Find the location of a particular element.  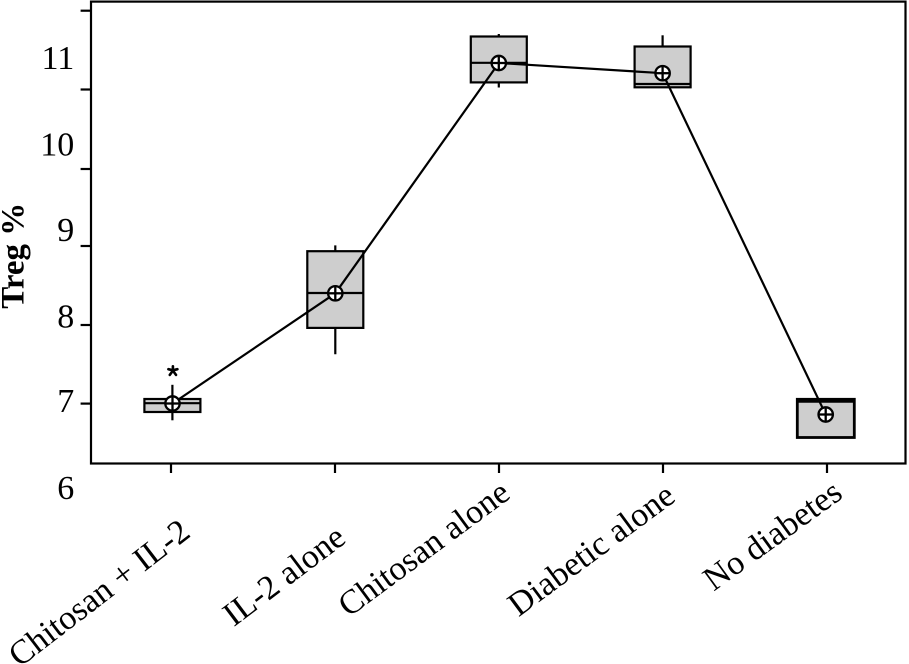

svg-text: 8 is located at coordinates (65, 316).